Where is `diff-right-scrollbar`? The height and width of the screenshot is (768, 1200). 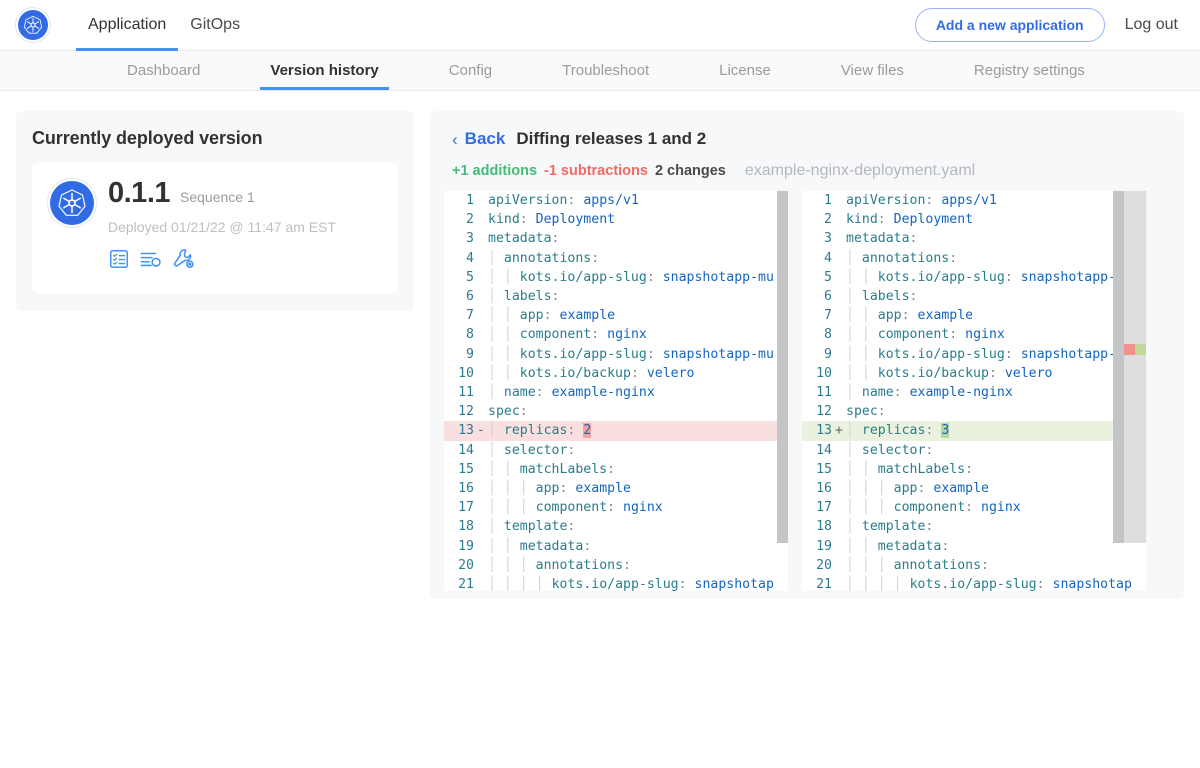 diff-right-scrollbar is located at coordinates (1118, 367).